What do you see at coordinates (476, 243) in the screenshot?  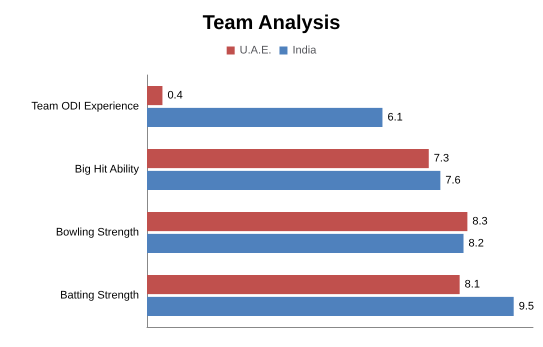 I see `data-label: 8.2` at bounding box center [476, 243].